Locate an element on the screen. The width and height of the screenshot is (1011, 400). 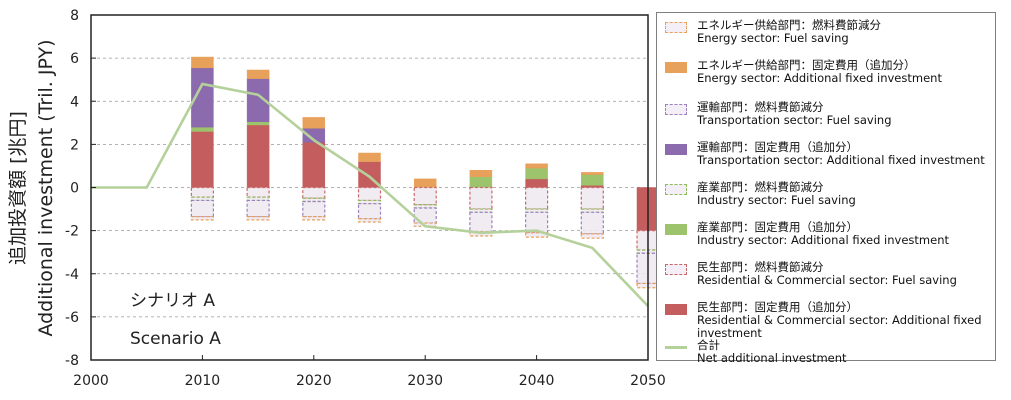
y-tick-label: -2 is located at coordinates (72, 232).